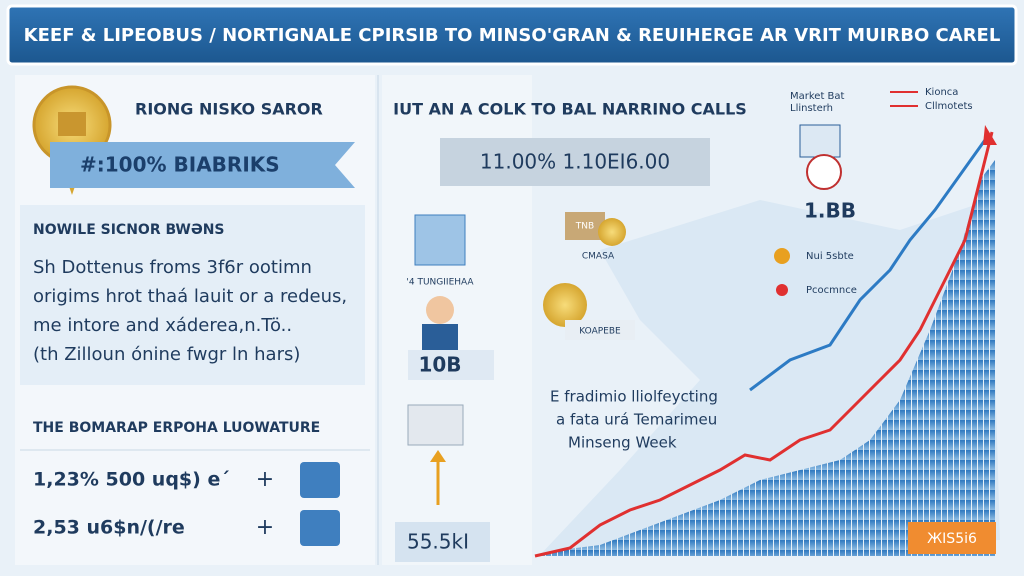  I want to click on coin-label-bottom: KOAPEBE, so click(600, 332).